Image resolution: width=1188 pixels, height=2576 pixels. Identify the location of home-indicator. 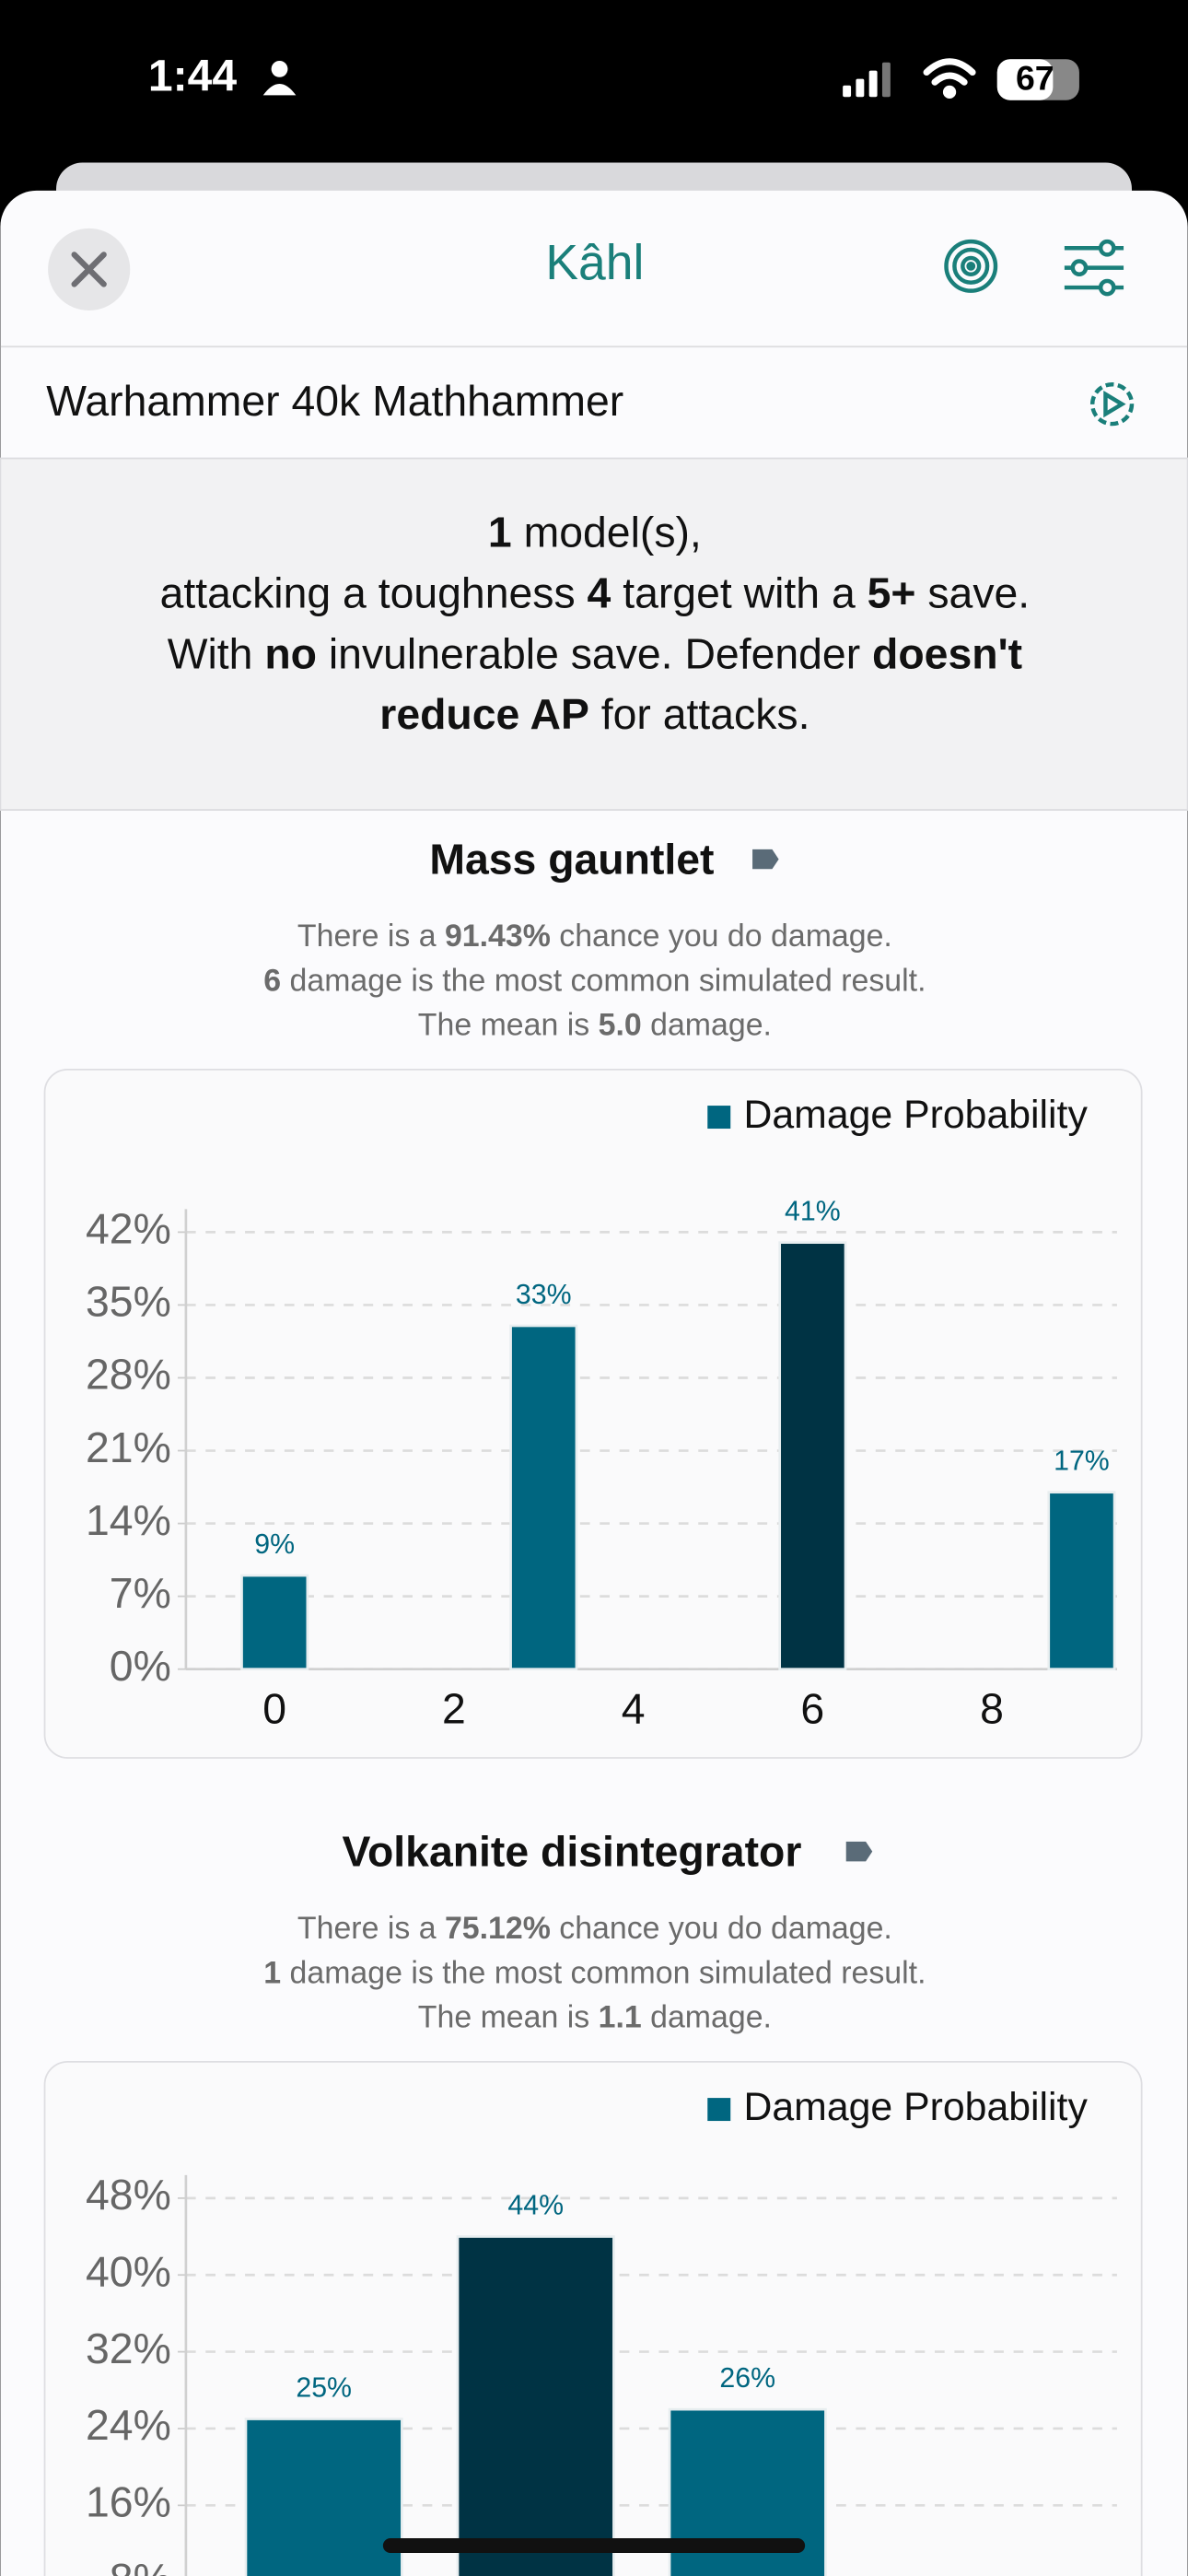
(594, 2545).